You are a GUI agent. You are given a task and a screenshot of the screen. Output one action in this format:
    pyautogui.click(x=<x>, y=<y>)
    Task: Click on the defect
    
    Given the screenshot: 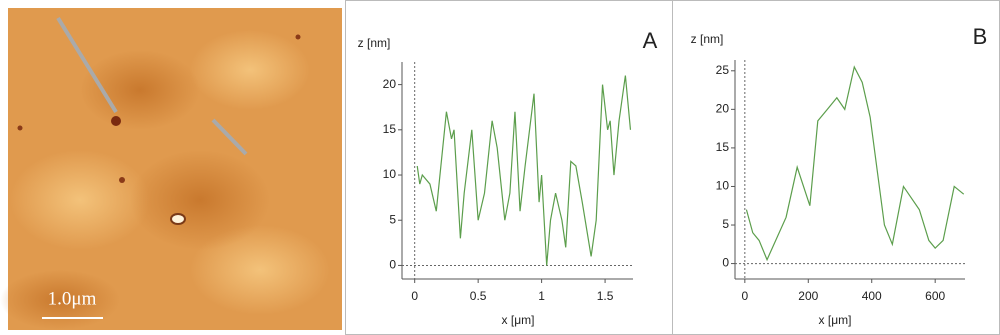 What is the action you would take?
    pyautogui.click(x=178, y=219)
    